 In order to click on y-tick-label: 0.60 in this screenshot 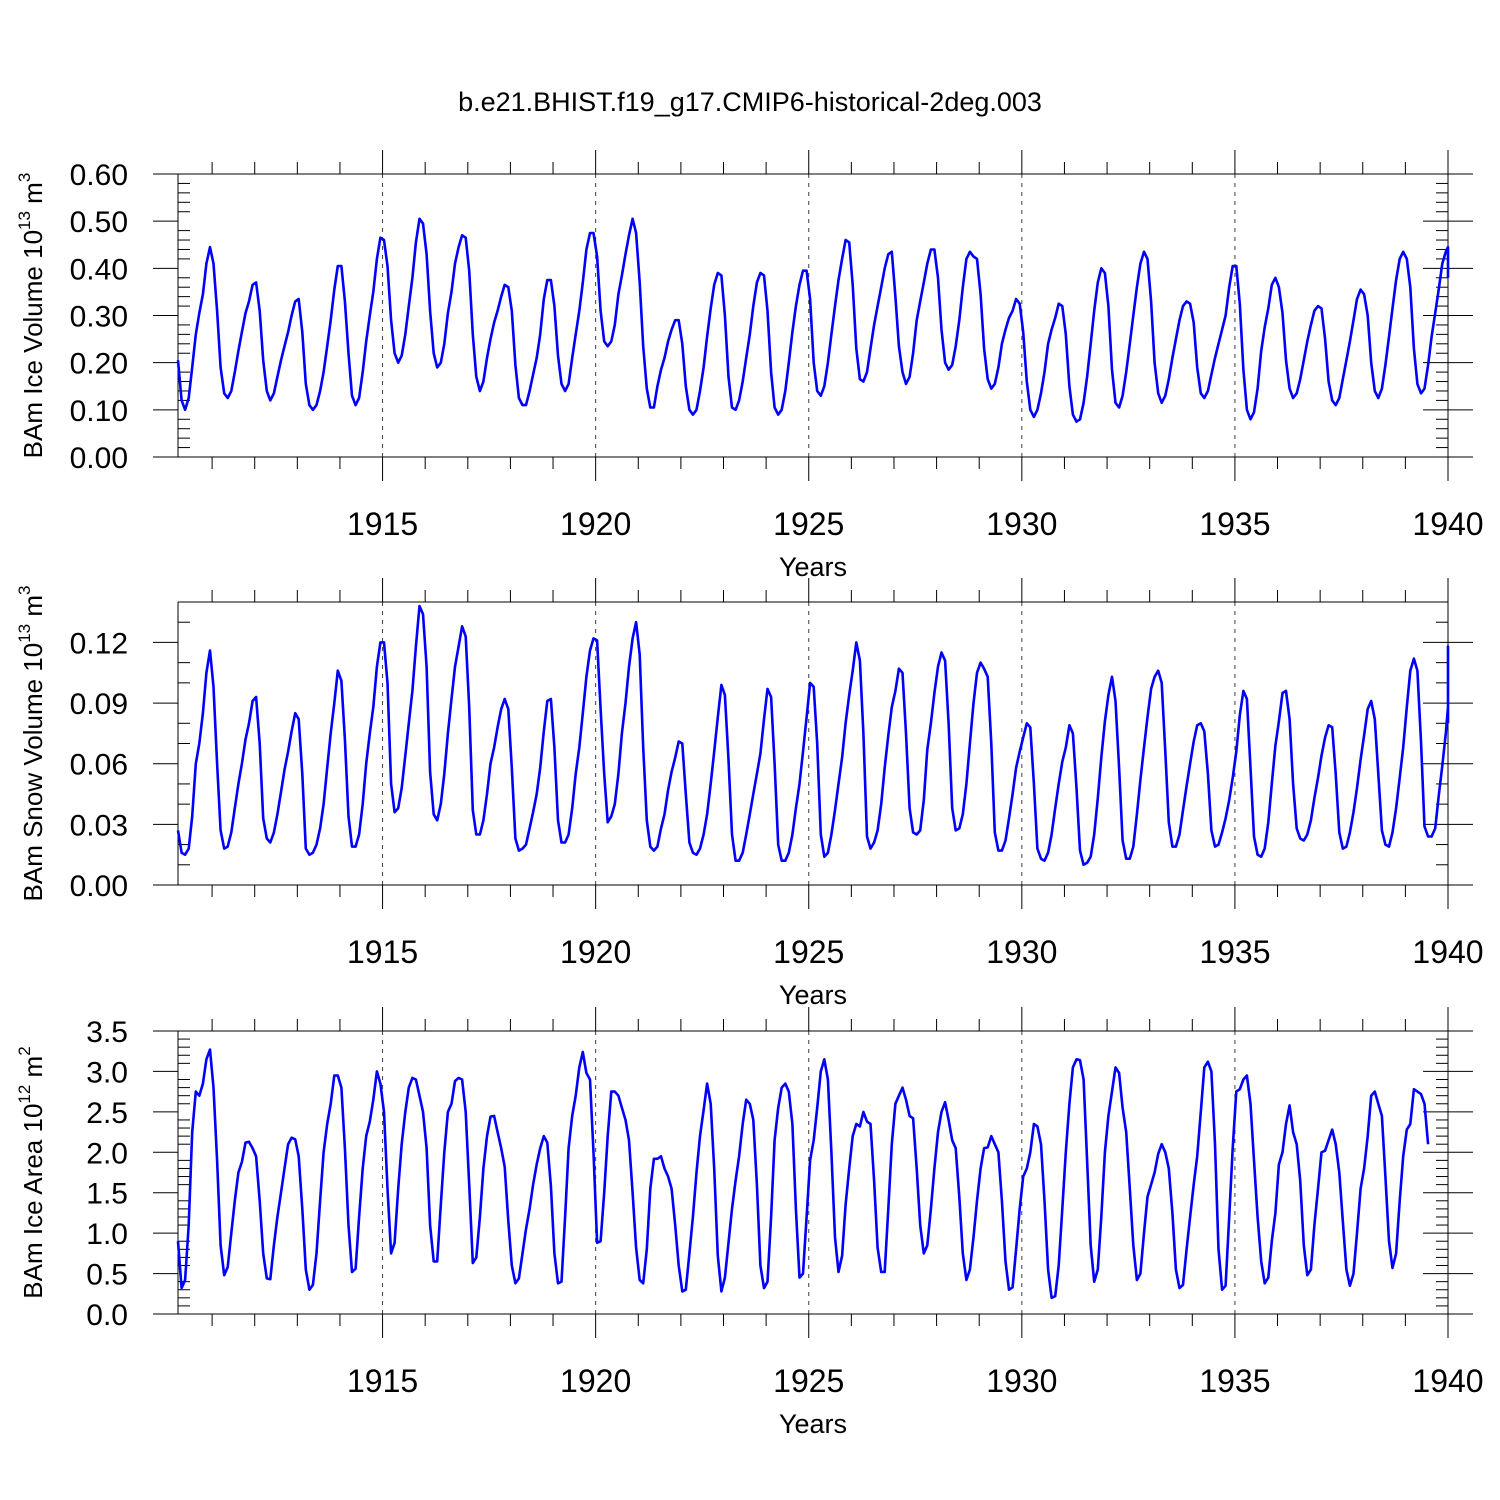, I will do `click(99, 175)`.